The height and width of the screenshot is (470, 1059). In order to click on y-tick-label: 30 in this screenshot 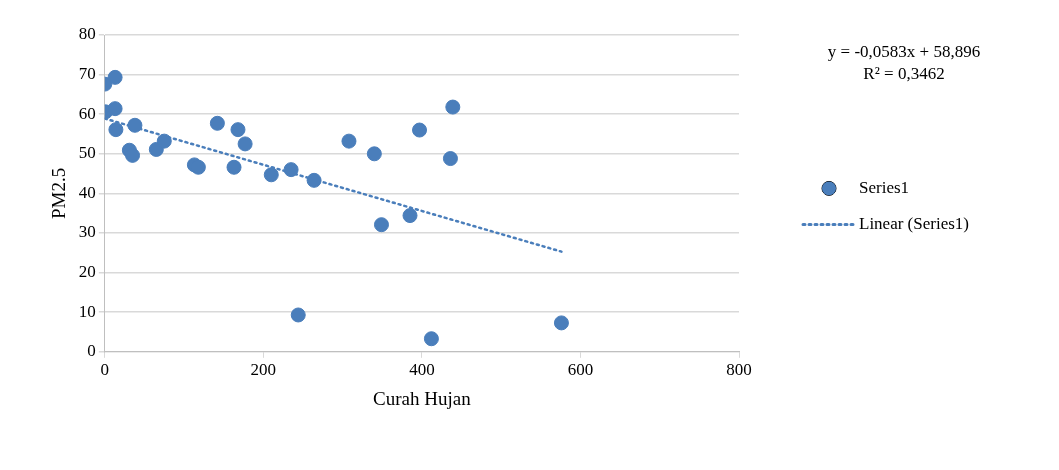, I will do `click(87, 232)`.